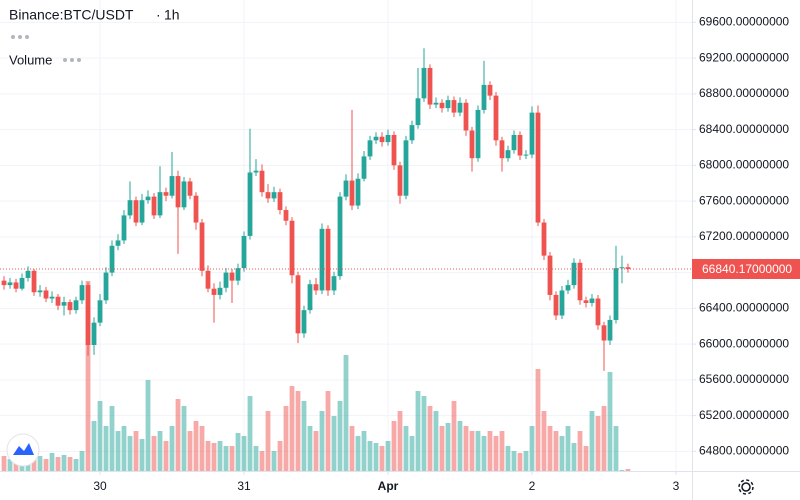  I want to click on chart-title: Binance:BTC/USDT, so click(71, 15).